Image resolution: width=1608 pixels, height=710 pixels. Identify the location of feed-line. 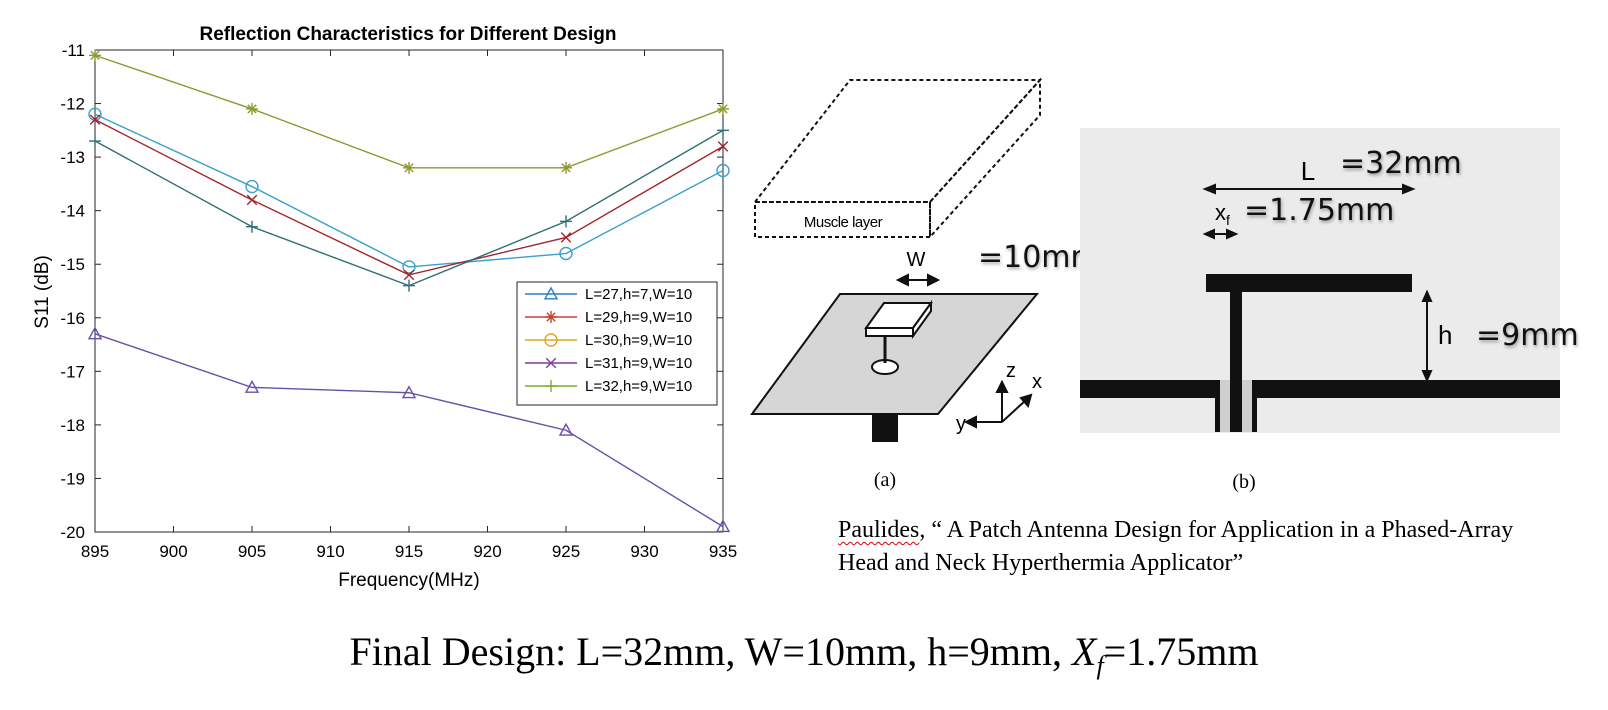
(1236, 354).